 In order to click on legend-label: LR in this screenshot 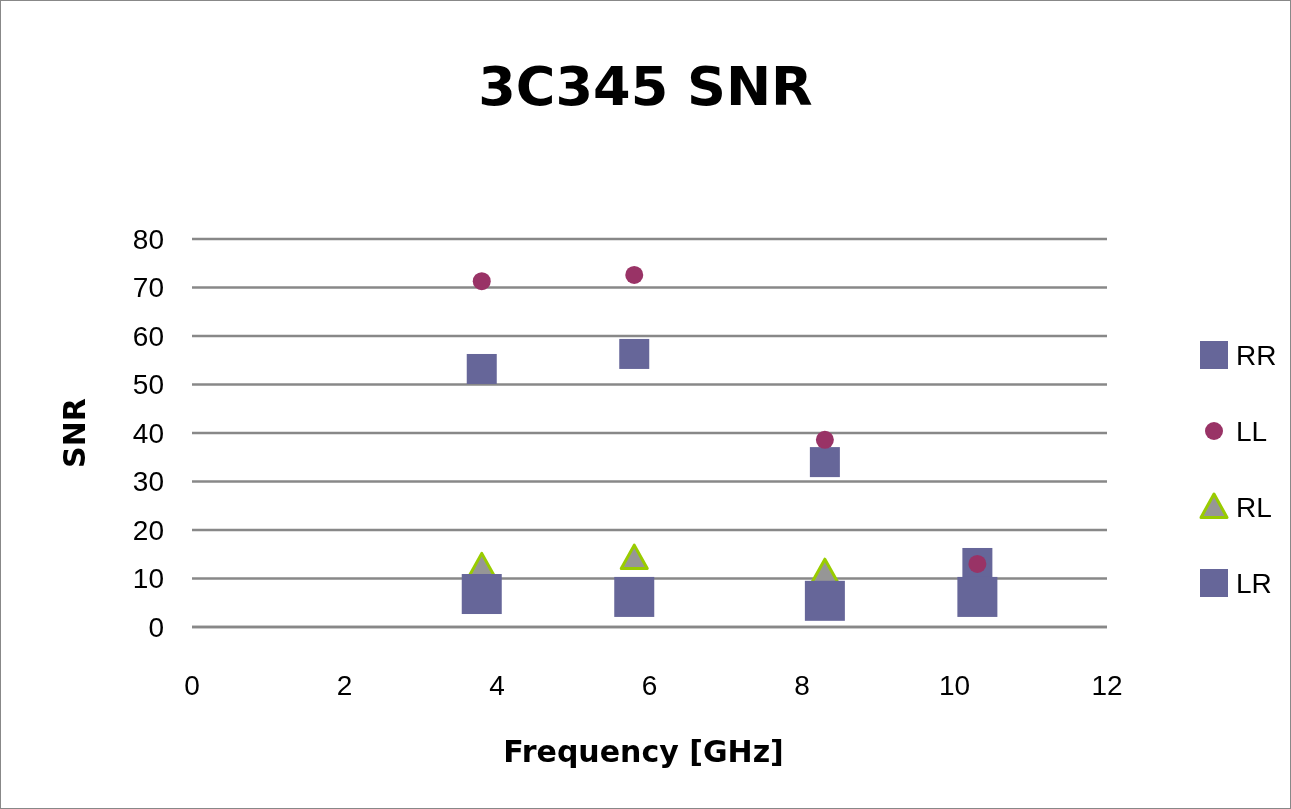, I will do `click(1254, 583)`.